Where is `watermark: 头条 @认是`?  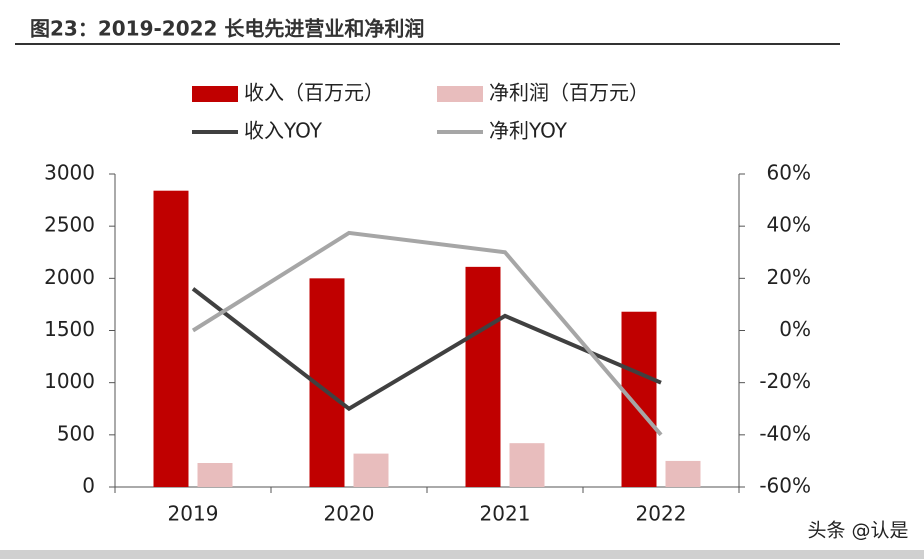 watermark: 头条 @认是 is located at coordinates (857, 531).